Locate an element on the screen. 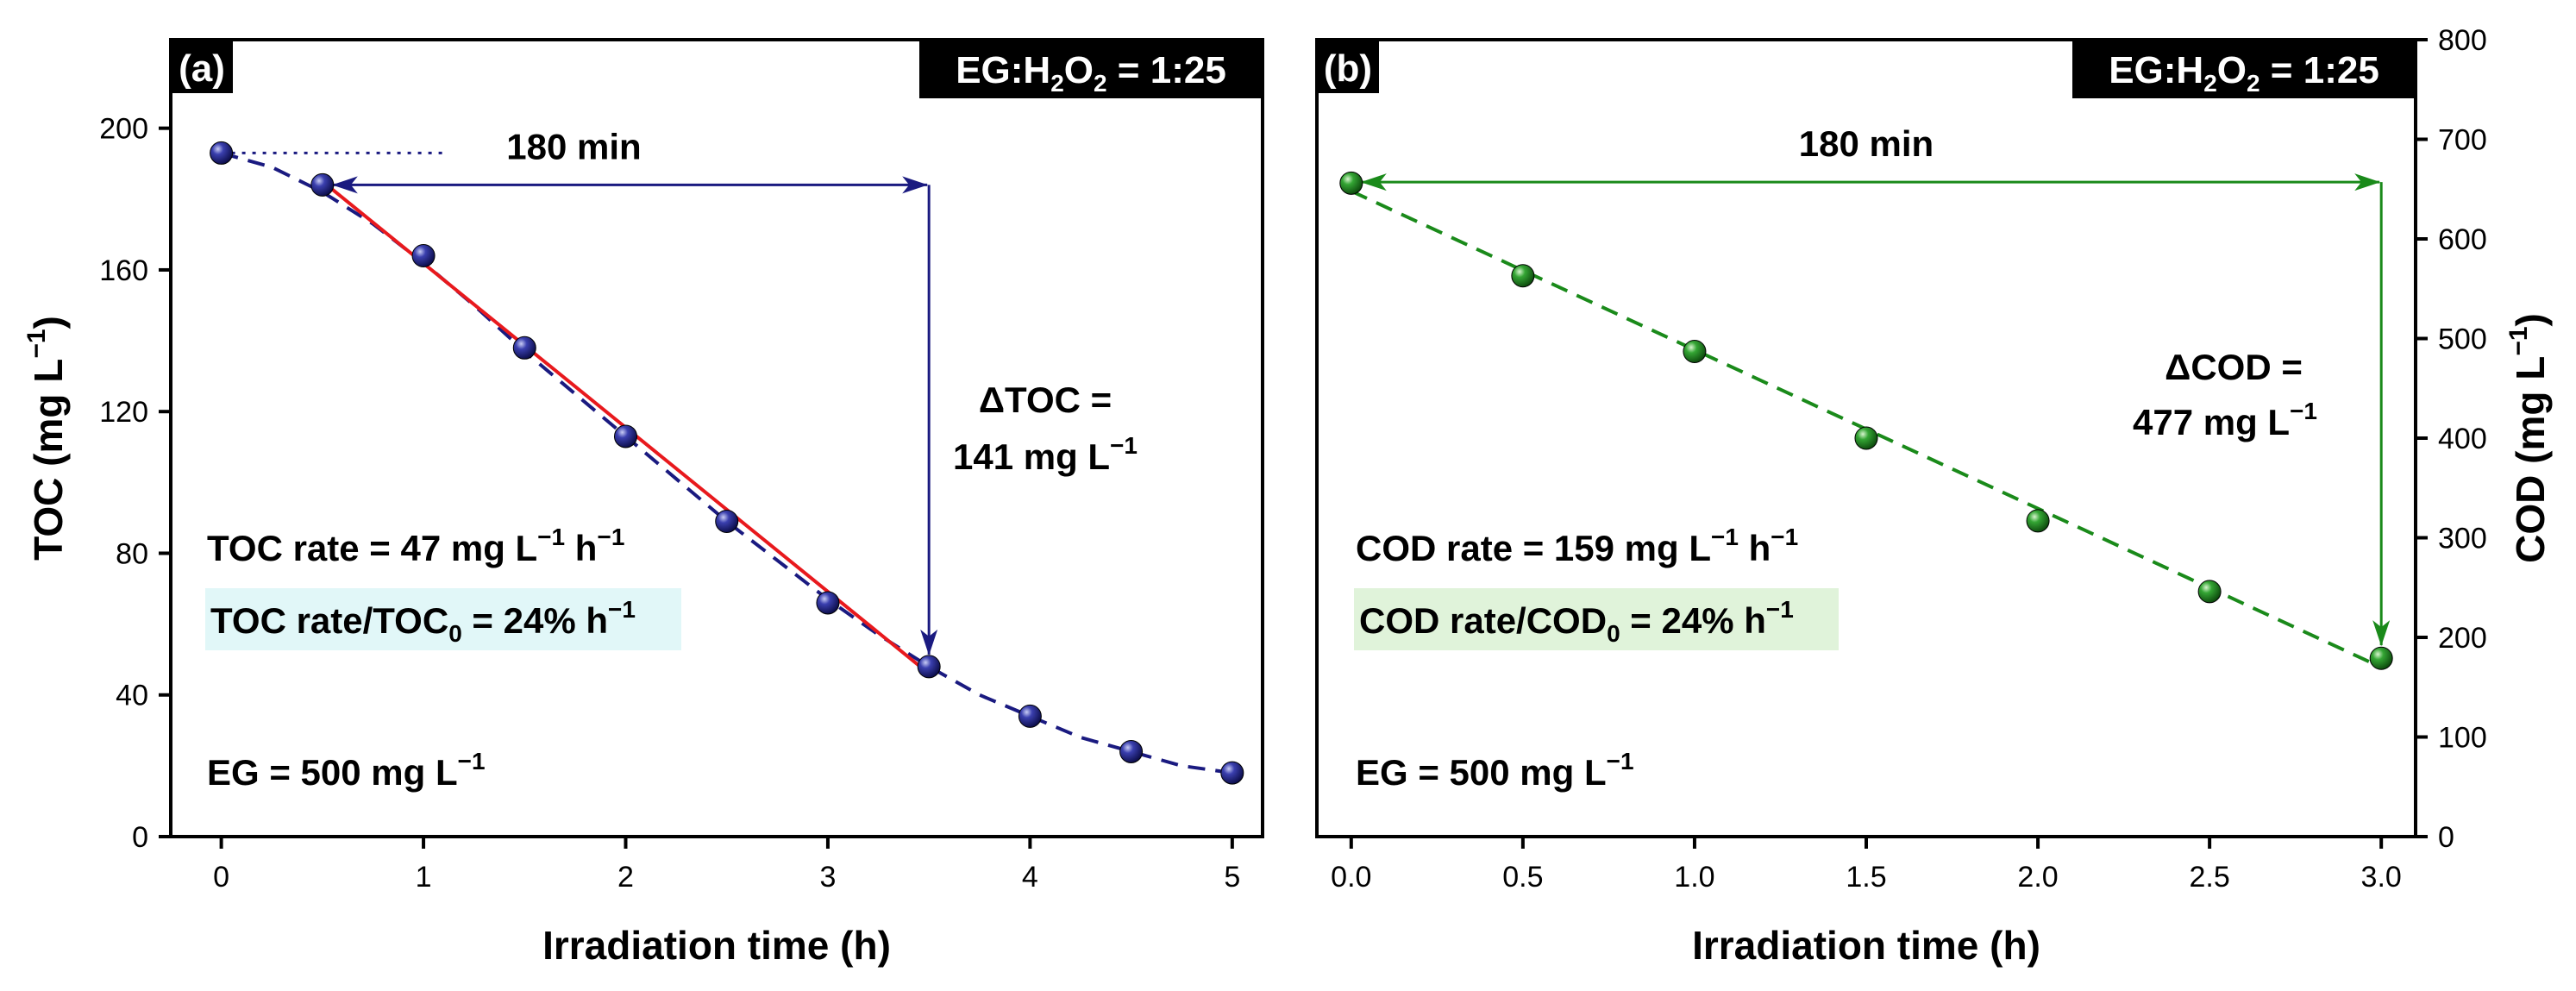  y-axis-label-a: TOC (mg L−1) is located at coordinates (46, 439).